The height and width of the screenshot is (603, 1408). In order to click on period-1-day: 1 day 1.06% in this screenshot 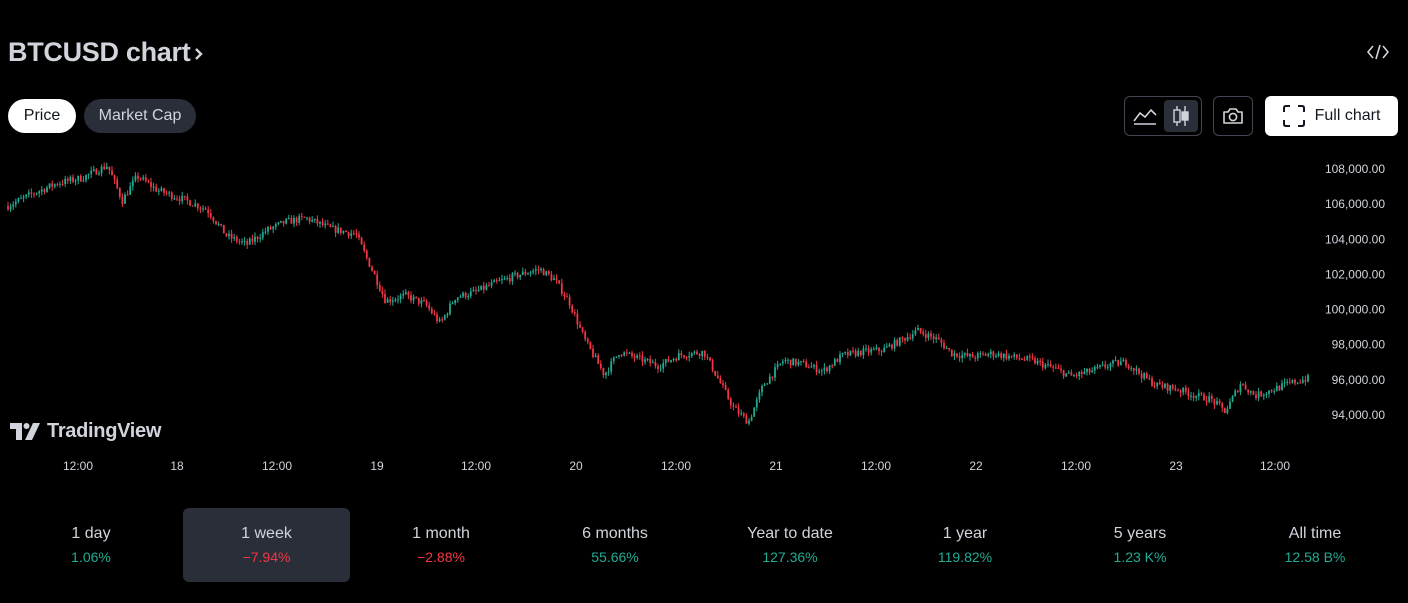, I will do `click(91, 545)`.